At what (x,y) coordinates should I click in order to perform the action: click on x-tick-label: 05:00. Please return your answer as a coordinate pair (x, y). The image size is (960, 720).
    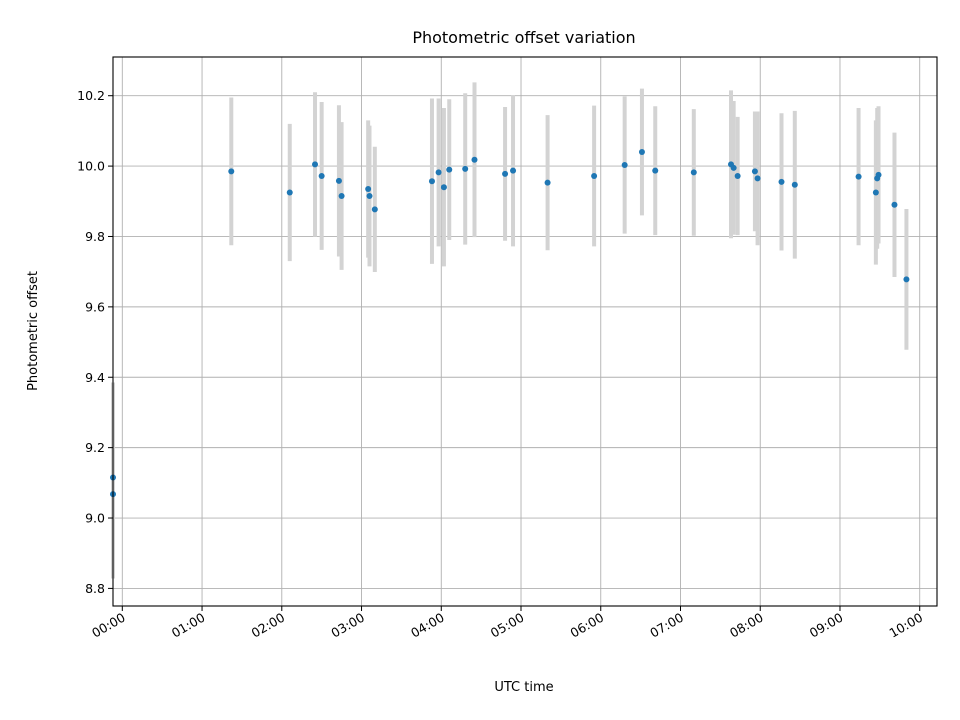
    Looking at the image, I should click on (507, 625).